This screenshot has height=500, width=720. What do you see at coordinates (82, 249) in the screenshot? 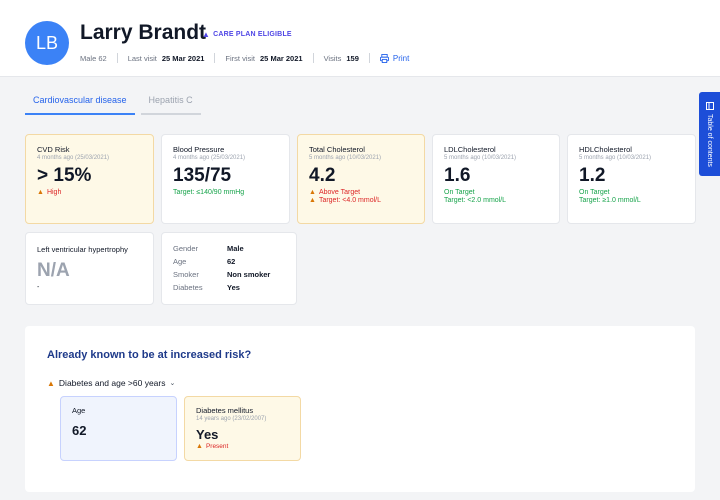
I see `card-title: Left ventricular hypertrophy` at bounding box center [82, 249].